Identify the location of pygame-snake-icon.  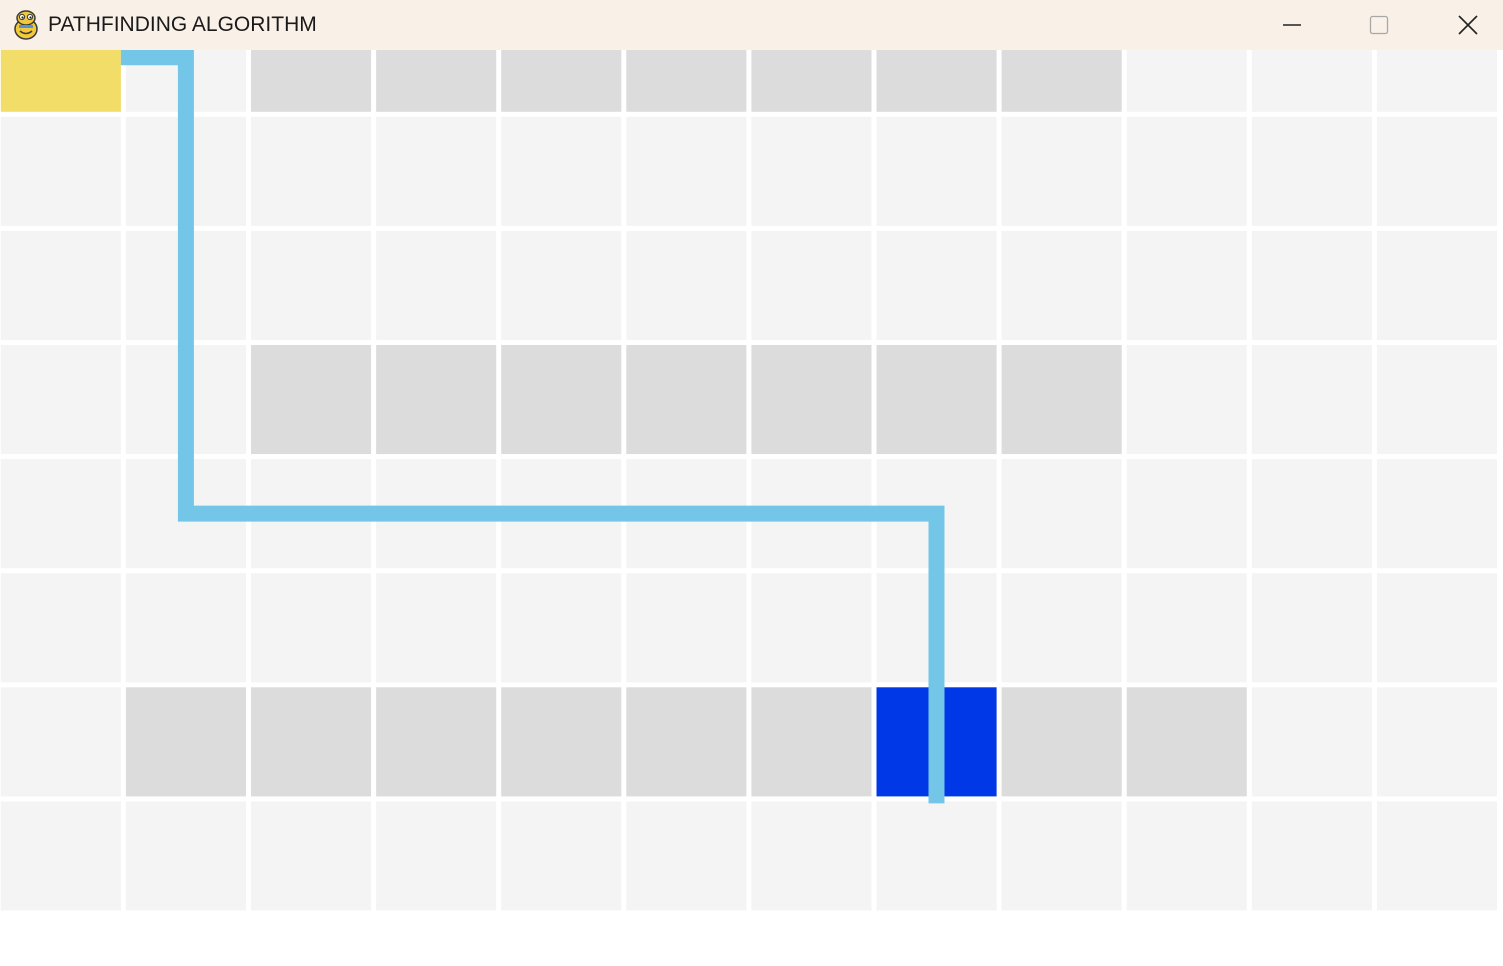
(26, 25).